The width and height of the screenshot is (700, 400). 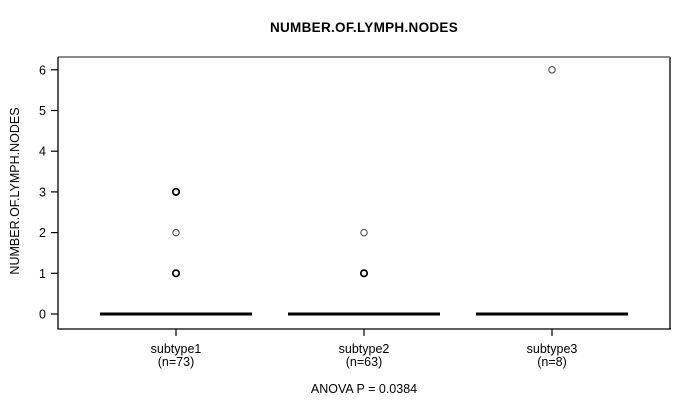 What do you see at coordinates (42, 111) in the screenshot?
I see `y-tick-label: 5` at bounding box center [42, 111].